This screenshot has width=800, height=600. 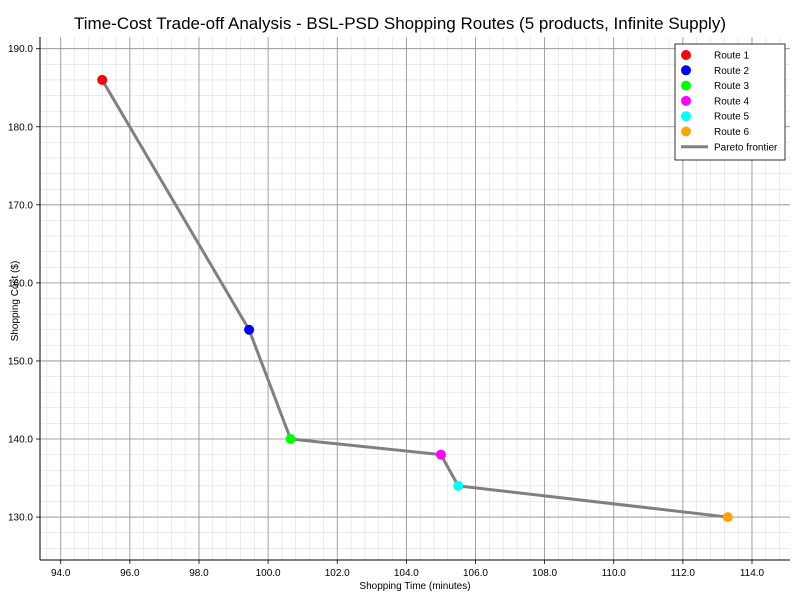 What do you see at coordinates (731, 132) in the screenshot?
I see `legend-label-route-6: Route 6` at bounding box center [731, 132].